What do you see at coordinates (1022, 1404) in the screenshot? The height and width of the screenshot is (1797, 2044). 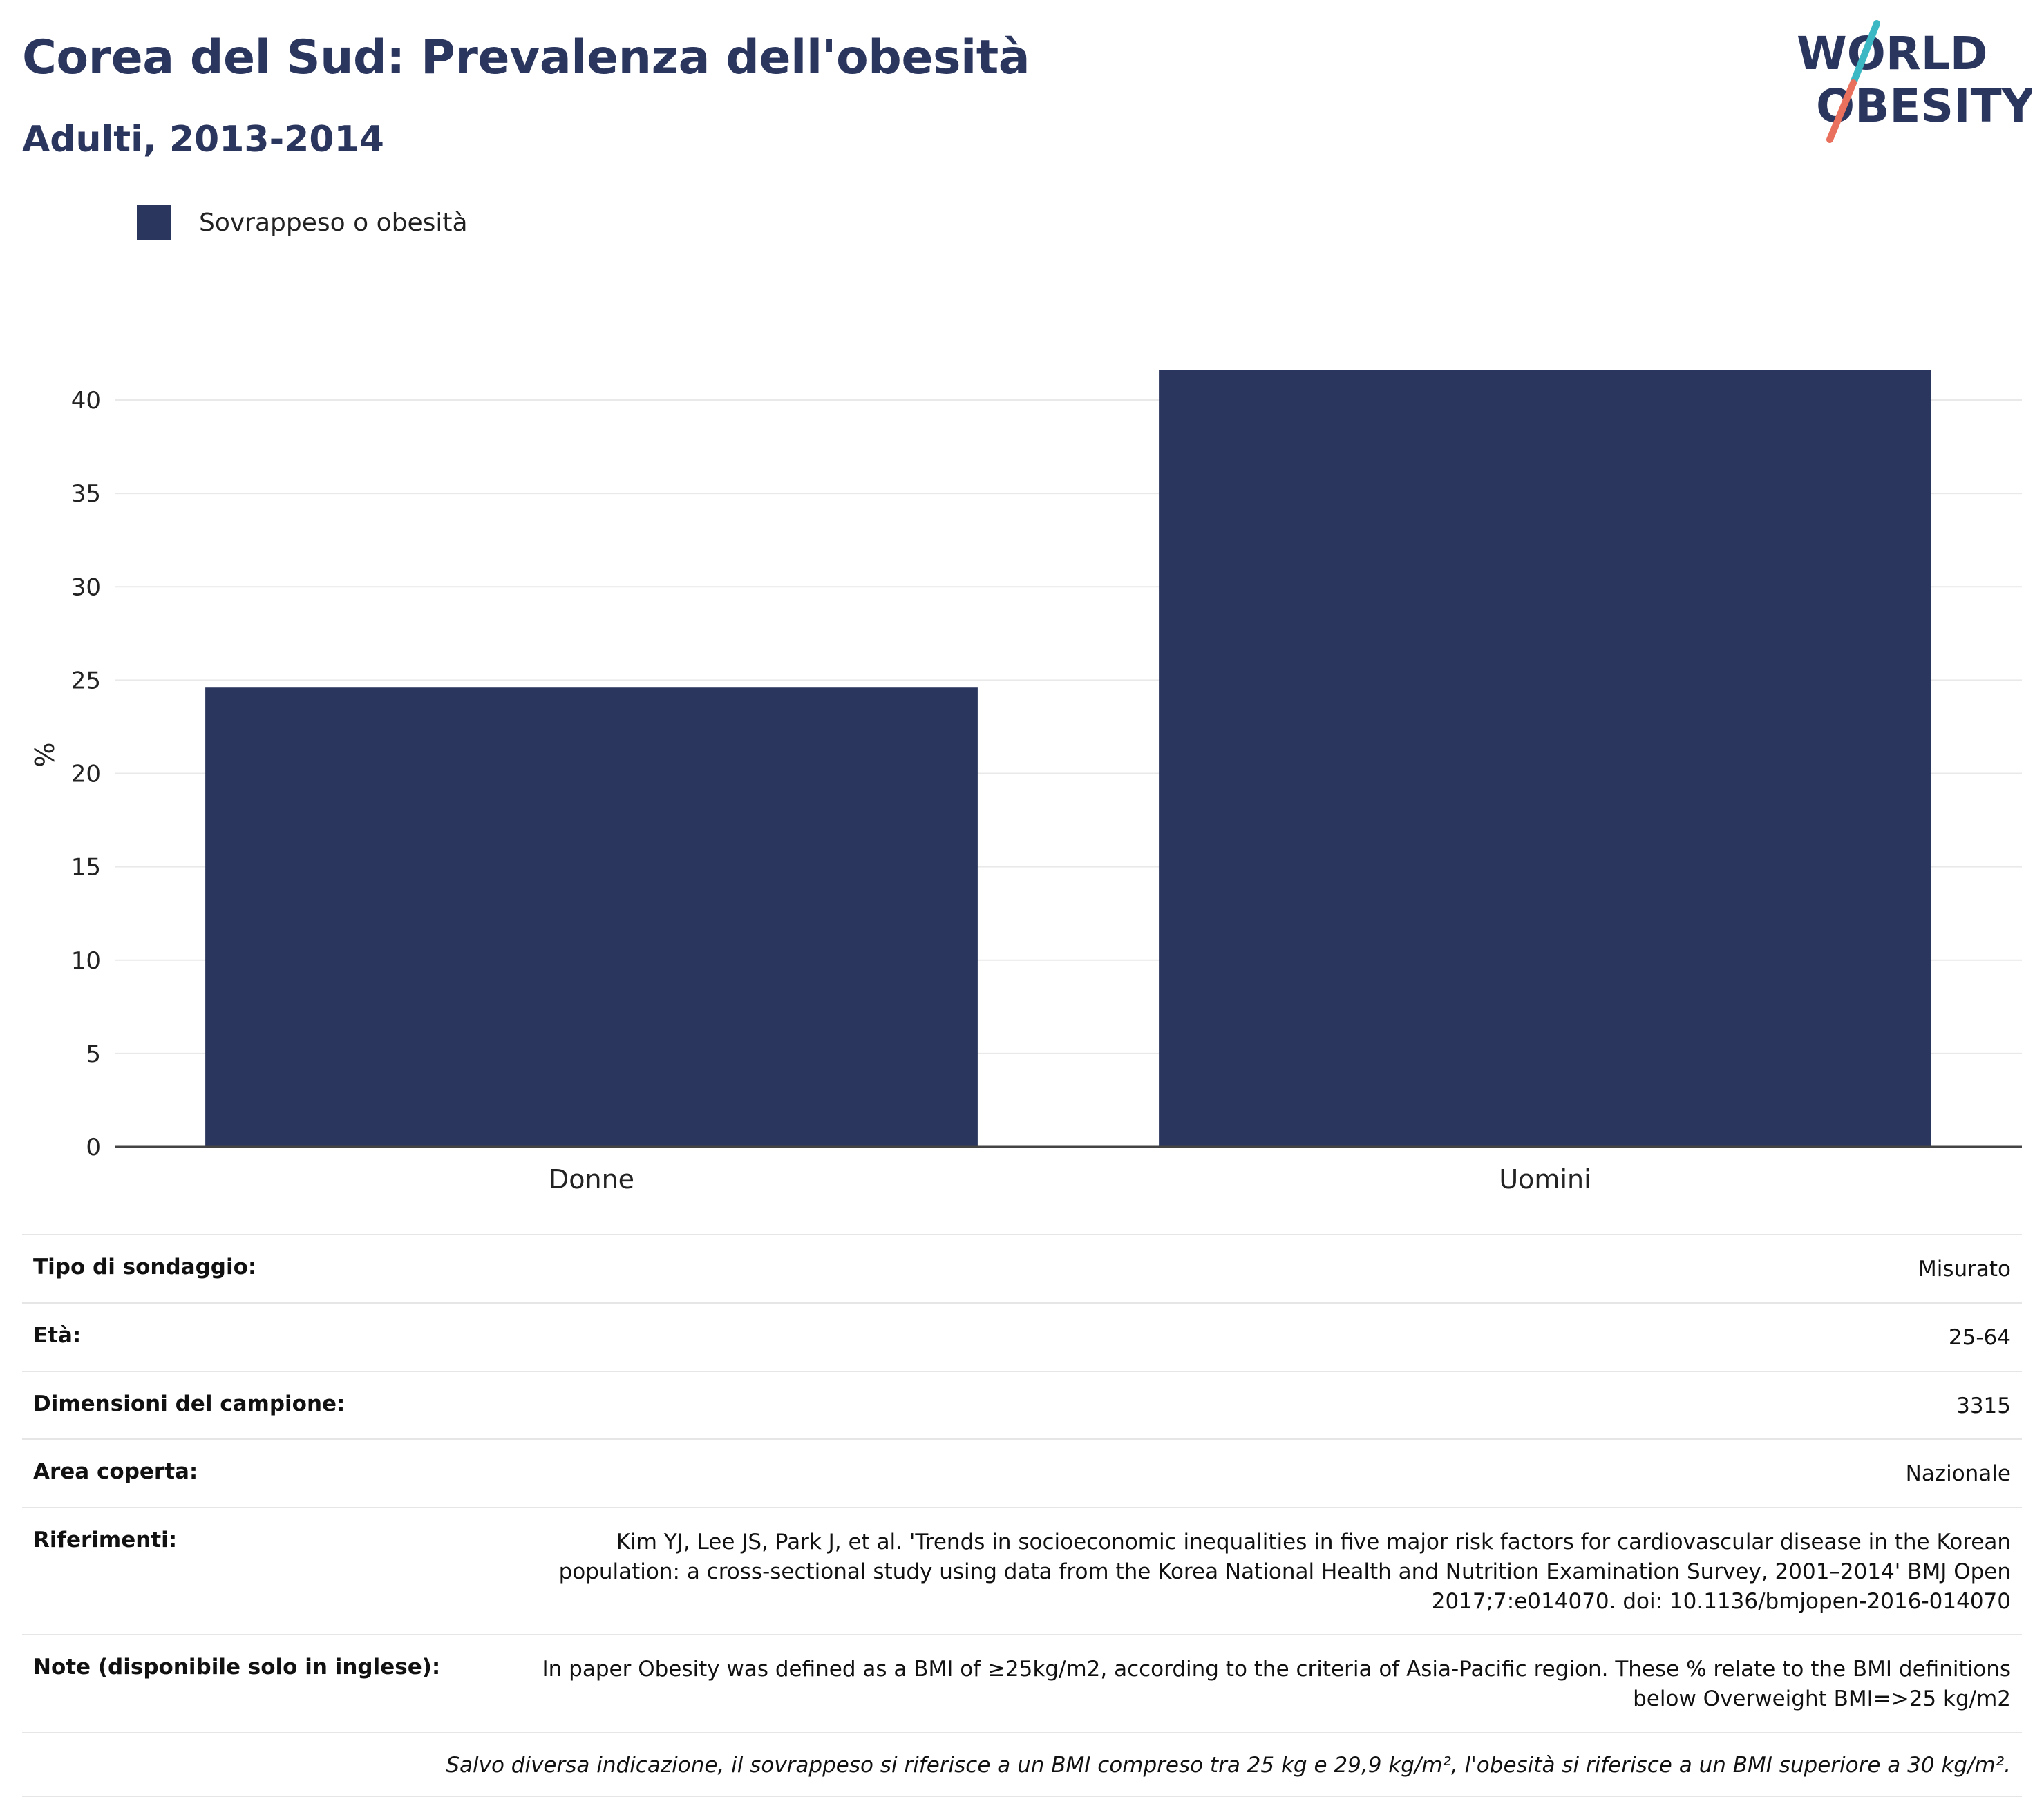 I see `info-row-sample-size: Dimensioni del campione: 3315` at bounding box center [1022, 1404].